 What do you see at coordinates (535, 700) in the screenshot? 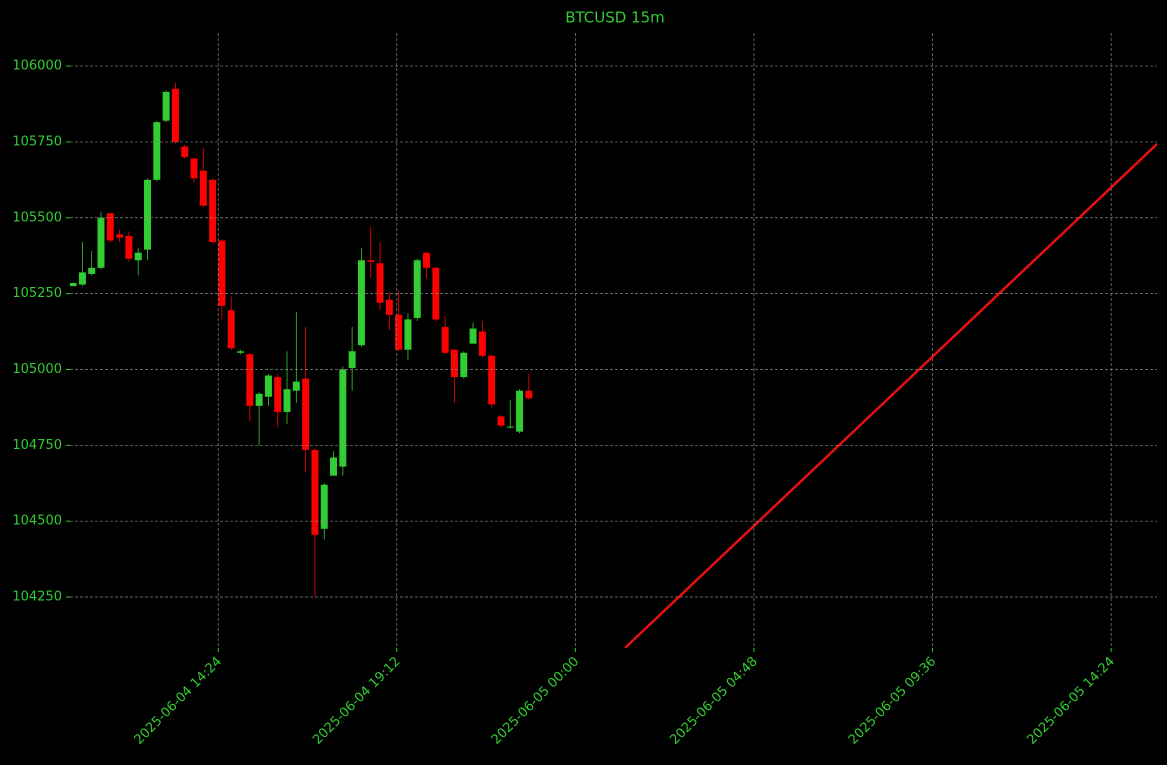
I see `x-tick-label: 2025-06-05 00:00` at bounding box center [535, 700].